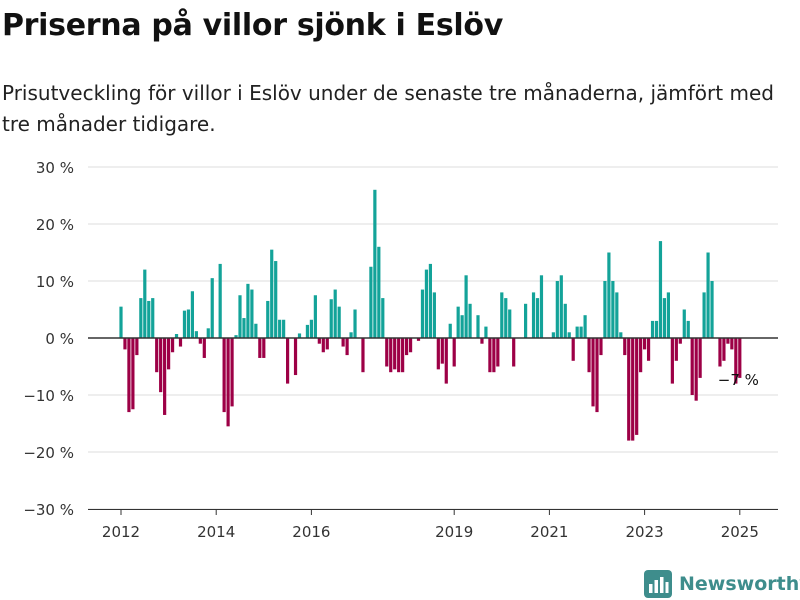 This screenshot has height=600, width=800. Describe the element at coordinates (121, 532) in the screenshot. I see `x-tick-label: 2012` at that location.